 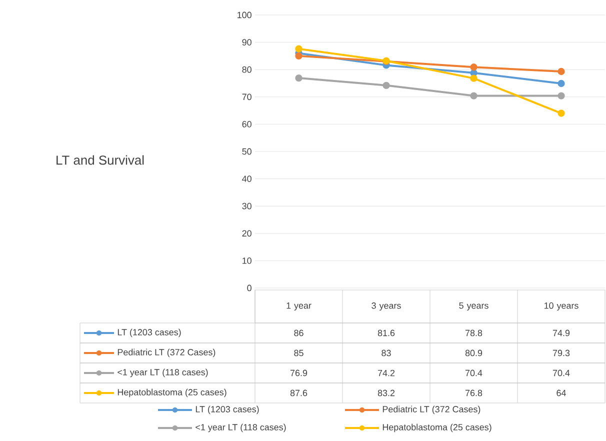 What do you see at coordinates (473, 306) in the screenshot?
I see `x-tick-label: 5 years` at bounding box center [473, 306].